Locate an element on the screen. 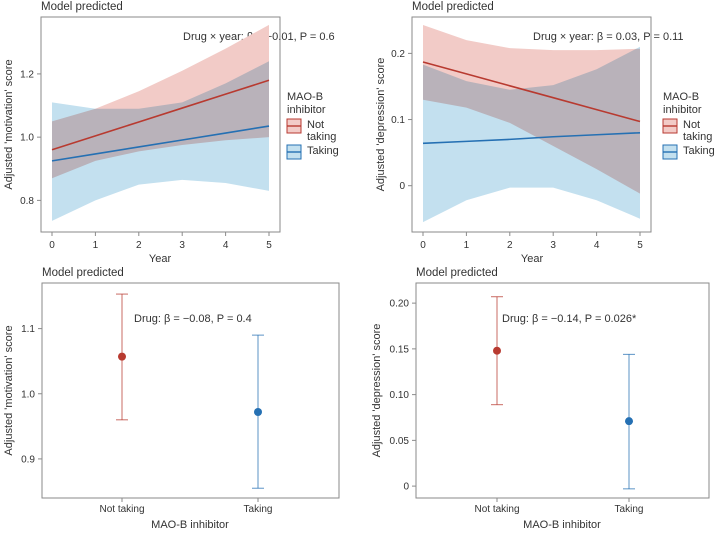 This screenshot has width=717, height=533. y-tick-label: 0.1 is located at coordinates (398, 120).